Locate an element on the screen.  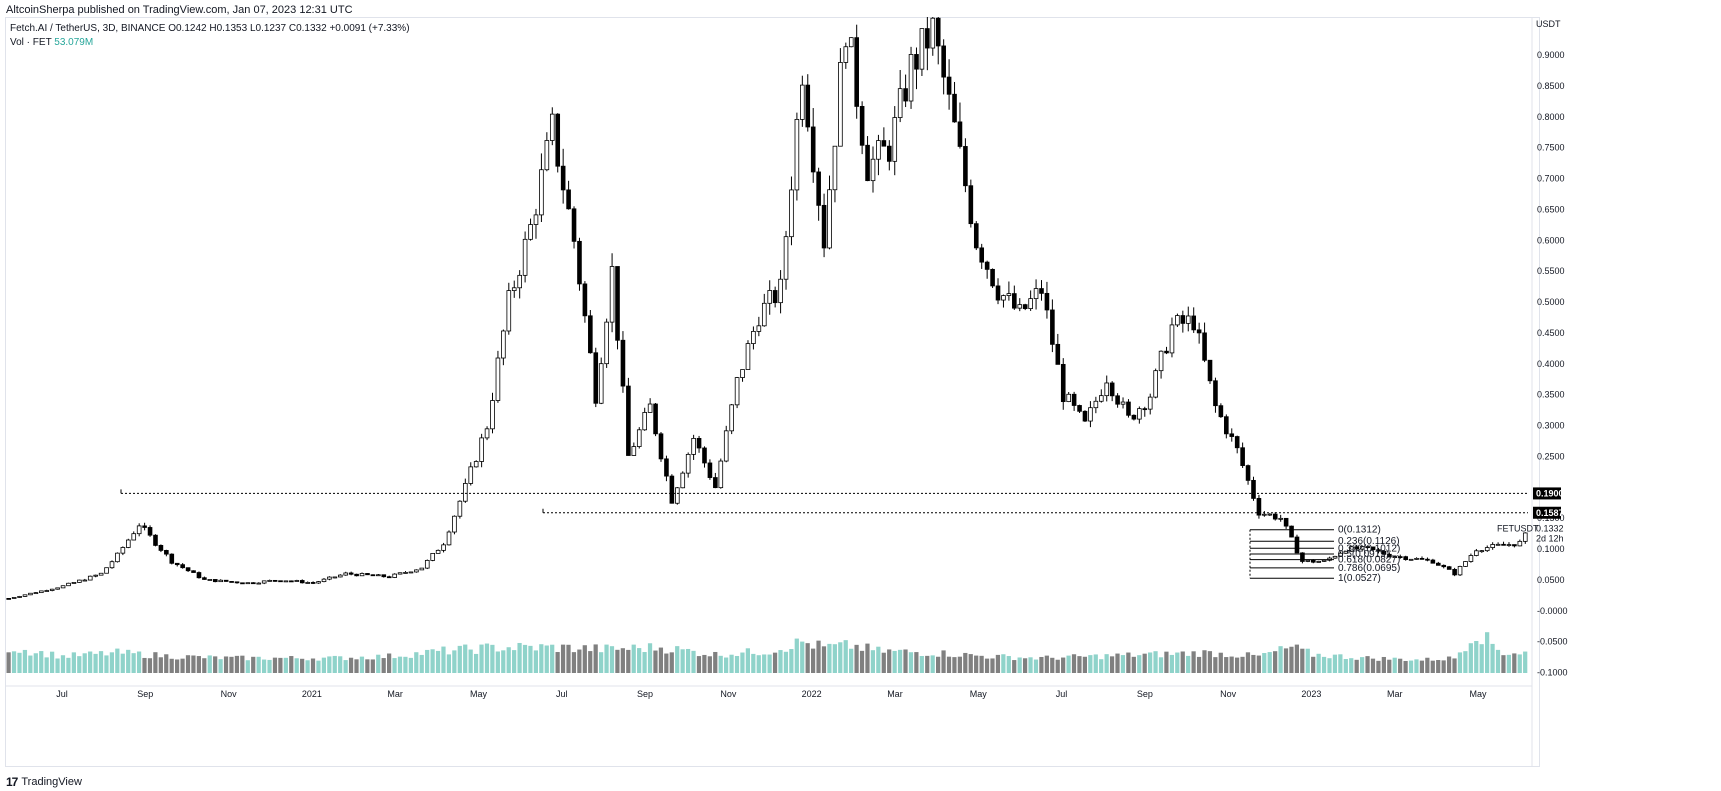
time-tick-label: Jul is located at coordinates (1062, 694).